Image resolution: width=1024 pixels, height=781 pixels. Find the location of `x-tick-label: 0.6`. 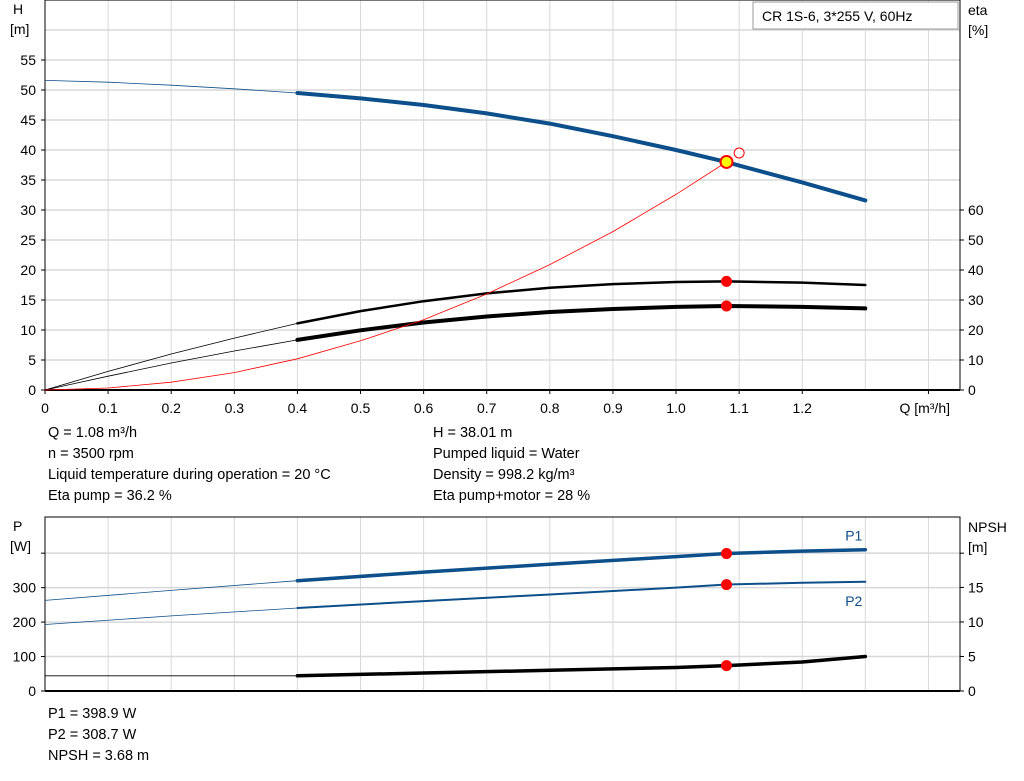

x-tick-label: 0.6 is located at coordinates (424, 408).